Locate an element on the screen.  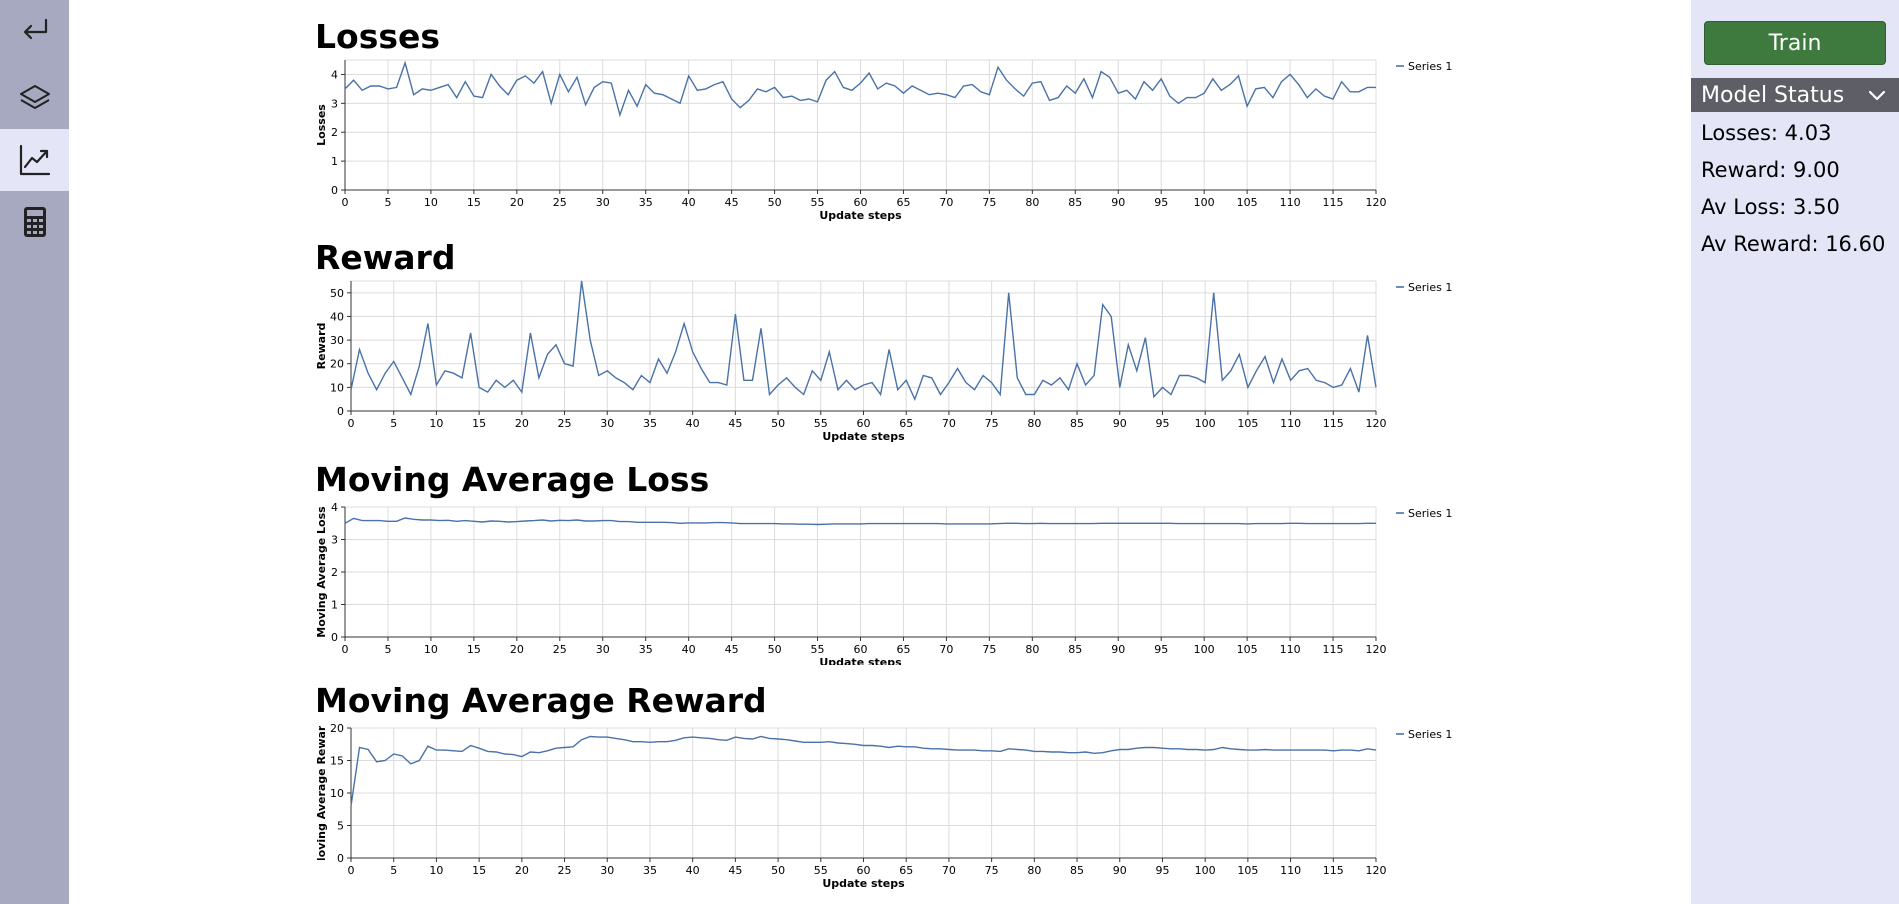
y-tick-label: 20 is located at coordinates (337, 364).